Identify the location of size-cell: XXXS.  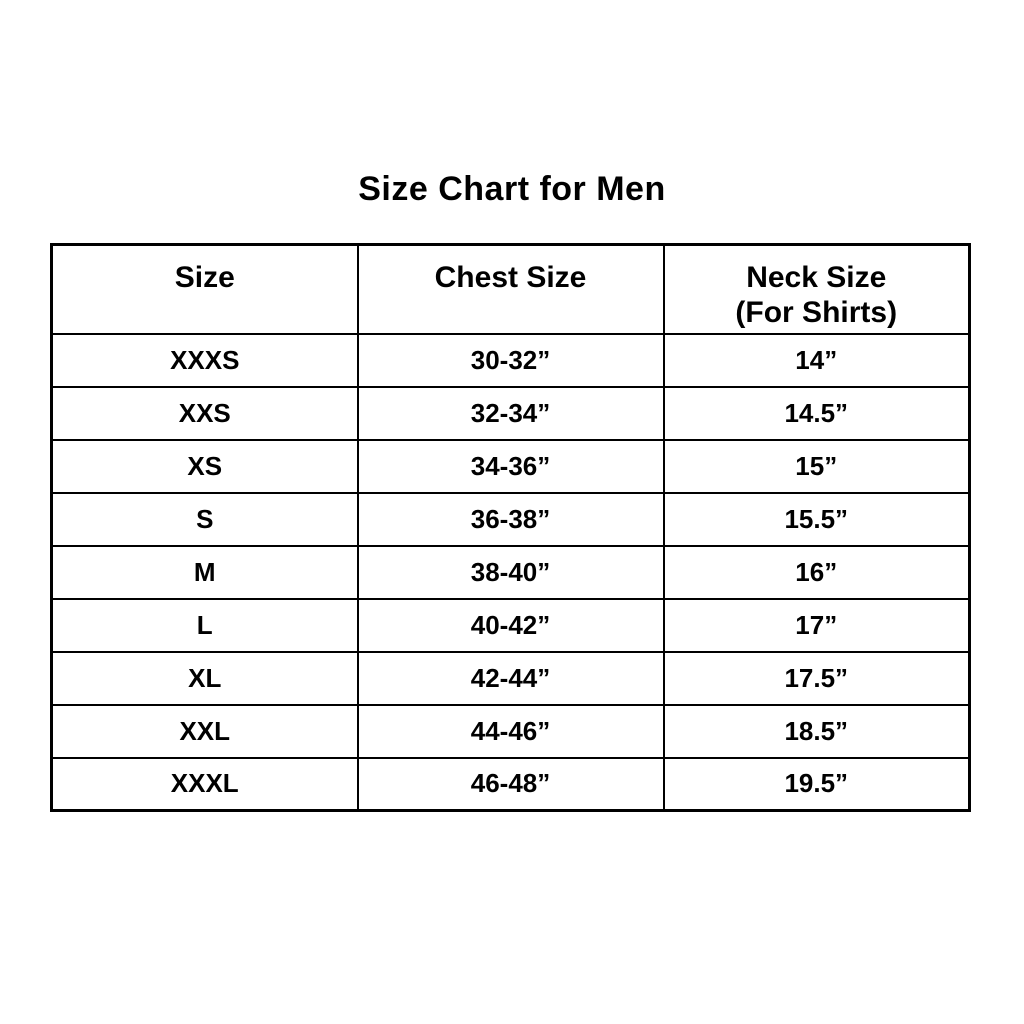
(204, 360).